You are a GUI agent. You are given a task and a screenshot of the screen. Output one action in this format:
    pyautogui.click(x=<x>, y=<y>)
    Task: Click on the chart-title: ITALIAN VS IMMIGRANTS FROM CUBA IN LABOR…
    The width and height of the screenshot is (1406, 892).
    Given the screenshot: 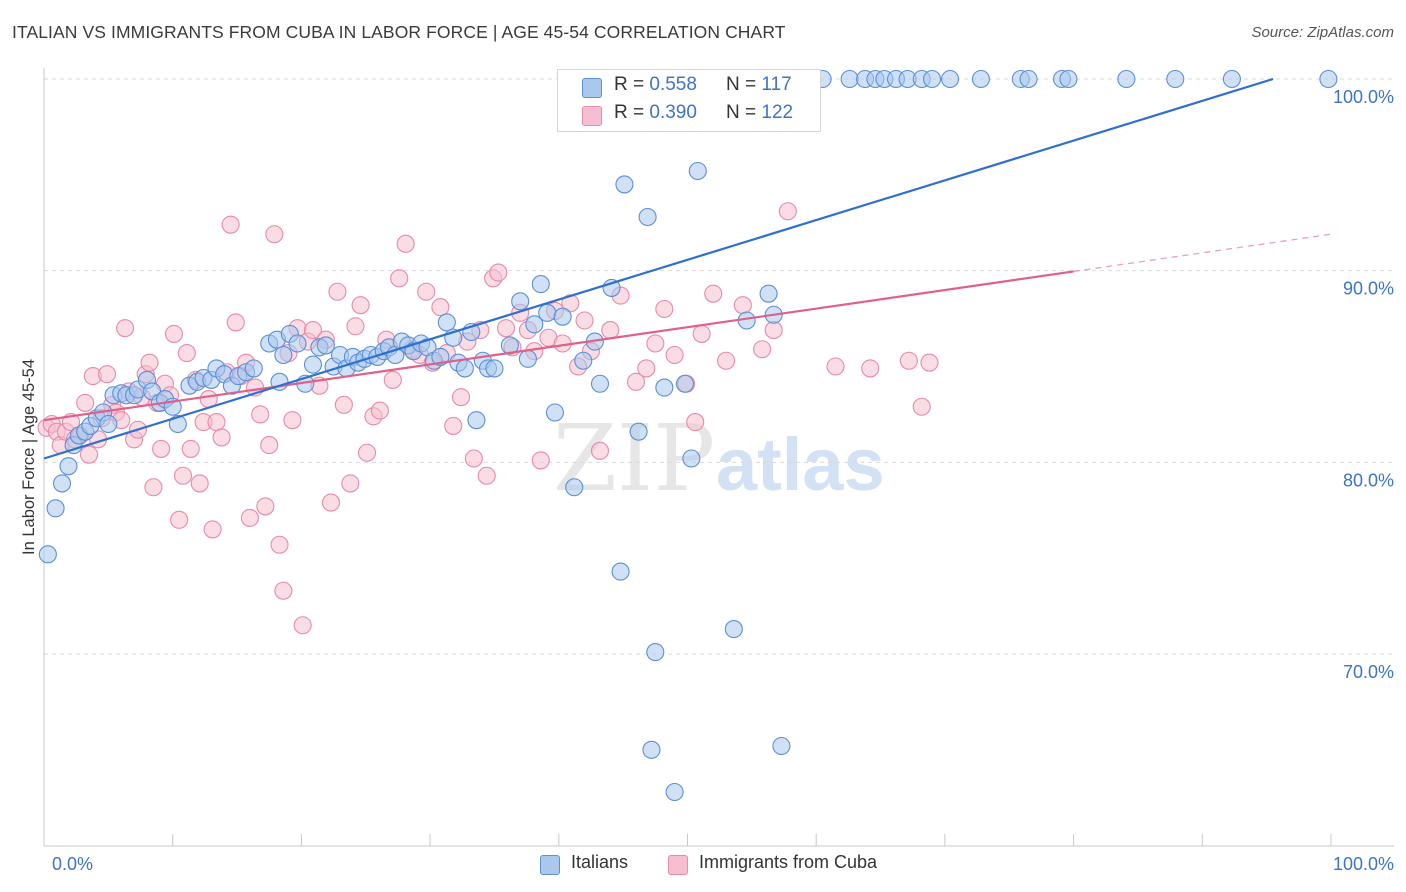 What is the action you would take?
    pyautogui.click(x=399, y=32)
    